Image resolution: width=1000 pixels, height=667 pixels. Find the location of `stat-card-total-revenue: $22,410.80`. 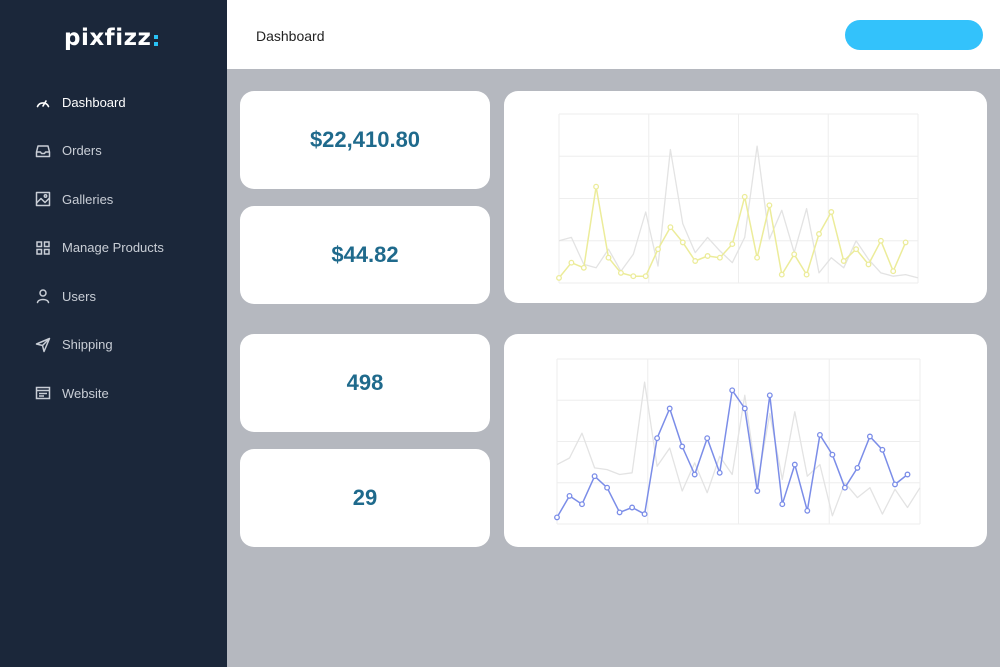

stat-card-total-revenue: $22,410.80 is located at coordinates (365, 140).